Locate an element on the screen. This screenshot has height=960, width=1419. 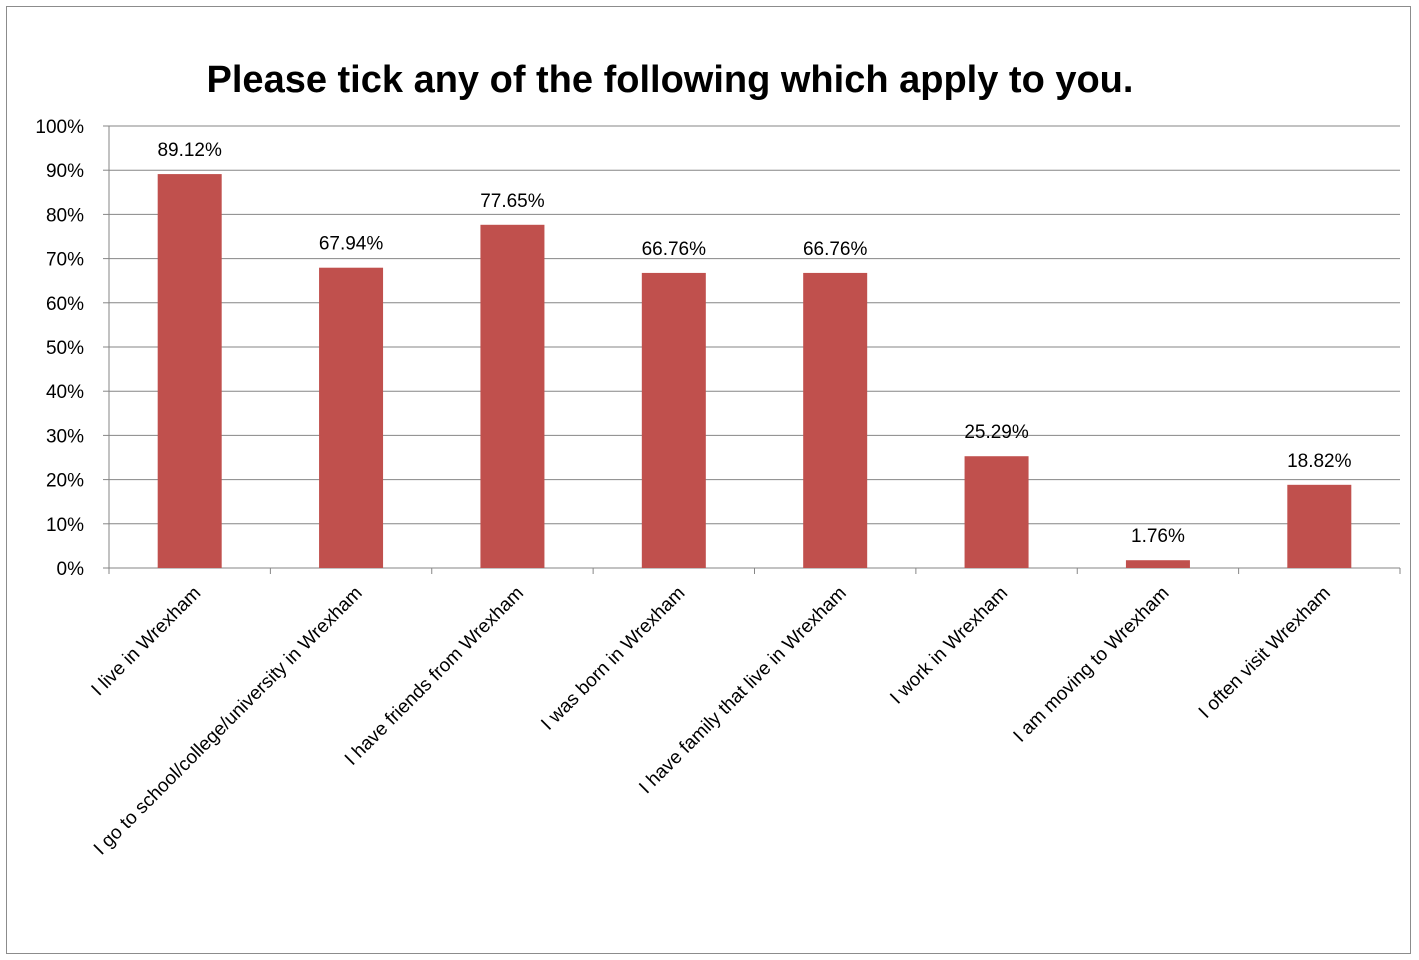
x-category-label: I live in Wrexham is located at coordinates (147, 642).